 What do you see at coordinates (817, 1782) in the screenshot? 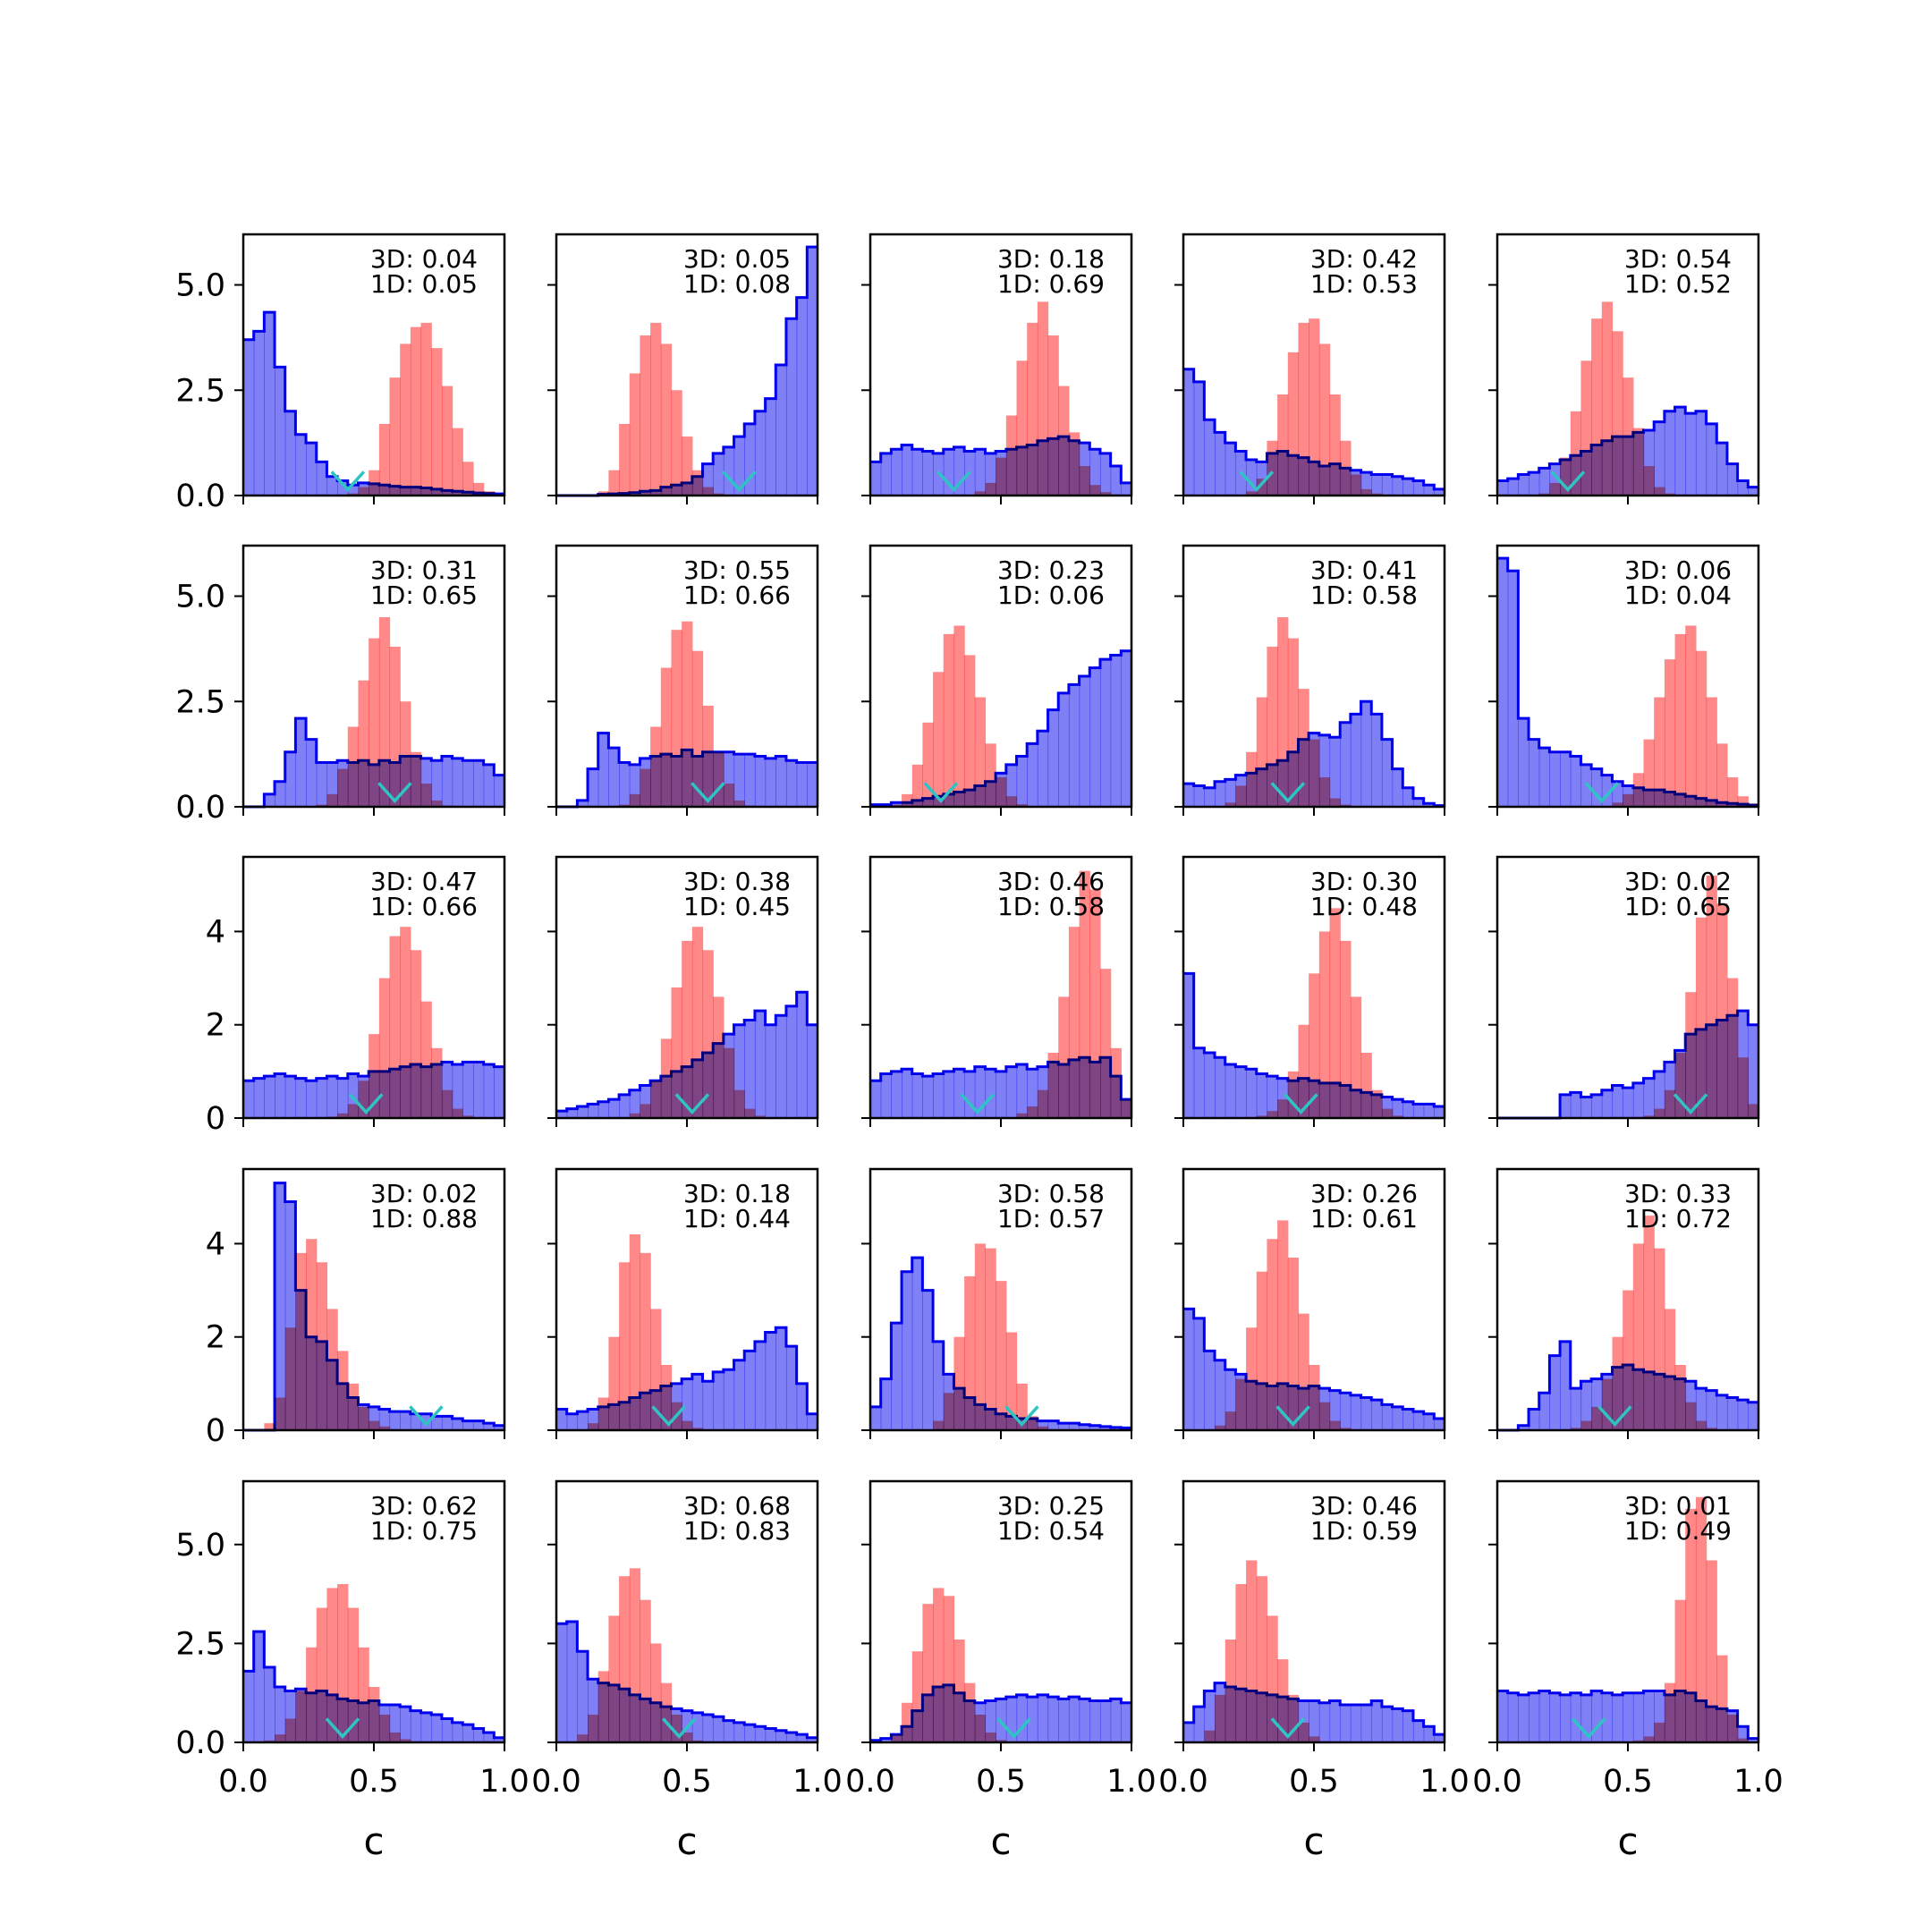
I see `x-tick-label: 1.0` at bounding box center [817, 1782].